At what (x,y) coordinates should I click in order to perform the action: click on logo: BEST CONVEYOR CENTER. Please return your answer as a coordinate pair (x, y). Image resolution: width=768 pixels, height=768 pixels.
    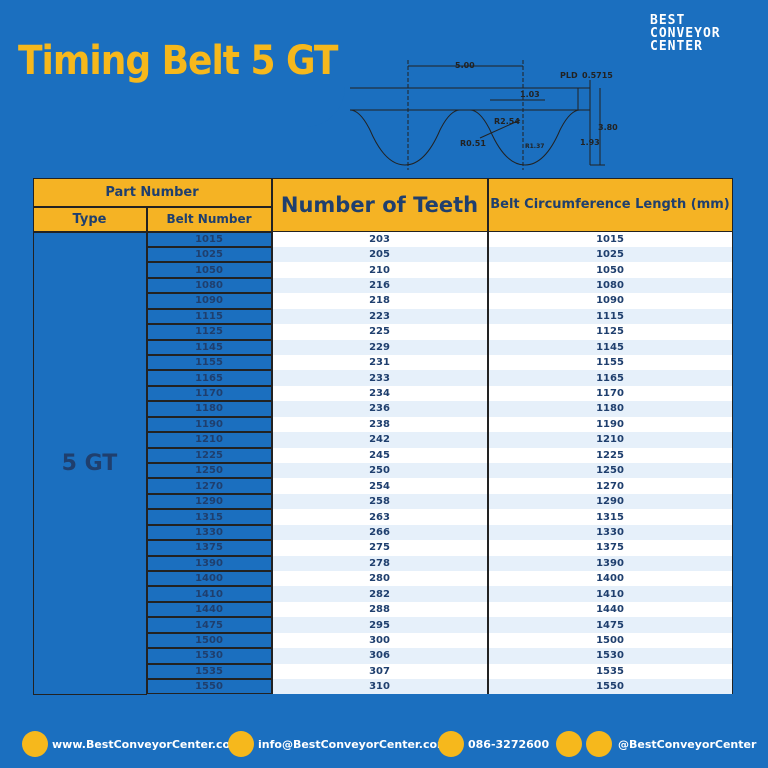
    Looking at the image, I should click on (685, 33).